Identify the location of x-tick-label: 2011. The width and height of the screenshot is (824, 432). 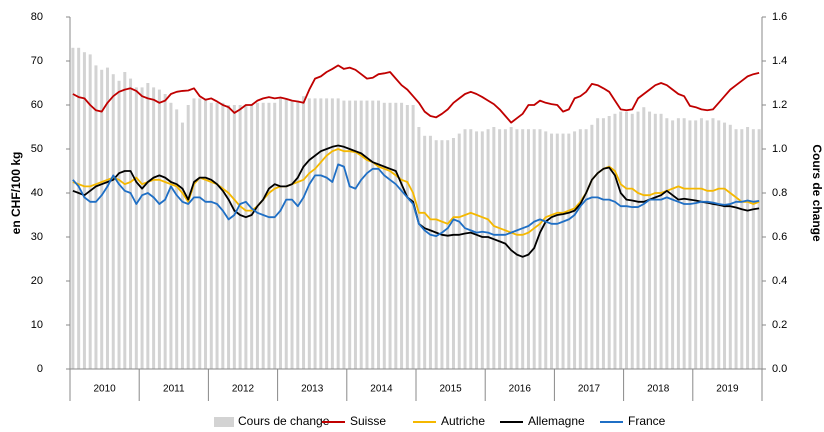
(174, 389).